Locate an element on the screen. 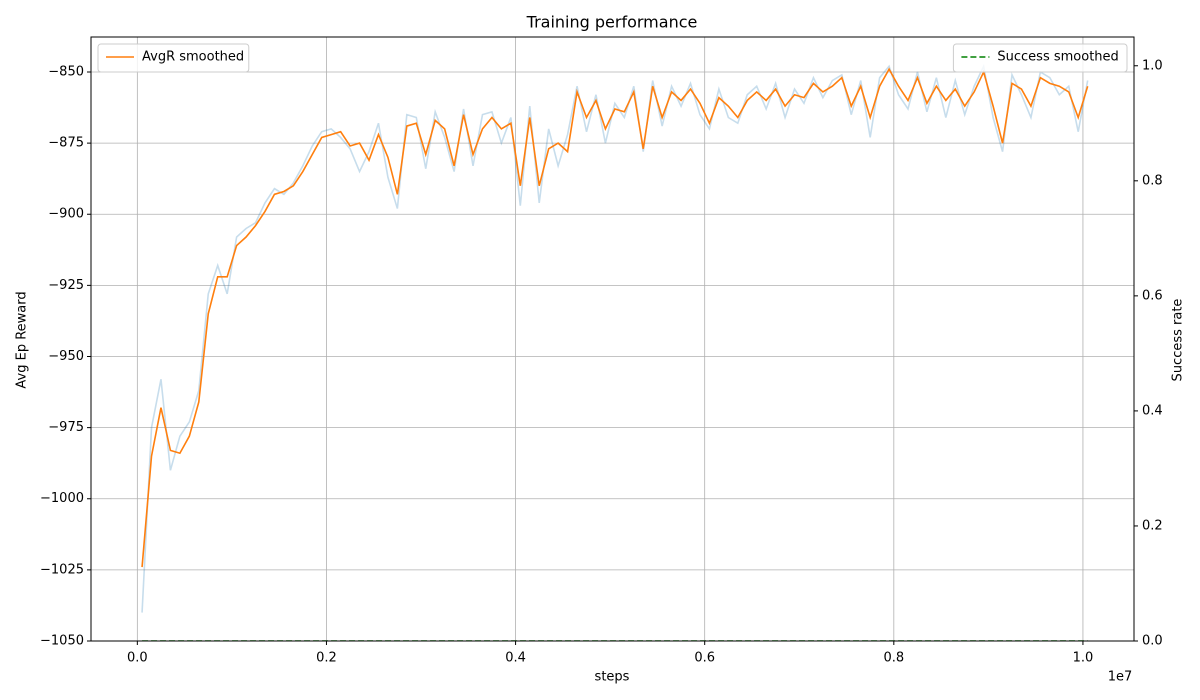 Image resolution: width=1200 pixels, height=700 pixels. y-axis-label: Avg Ep Reward is located at coordinates (22, 339).